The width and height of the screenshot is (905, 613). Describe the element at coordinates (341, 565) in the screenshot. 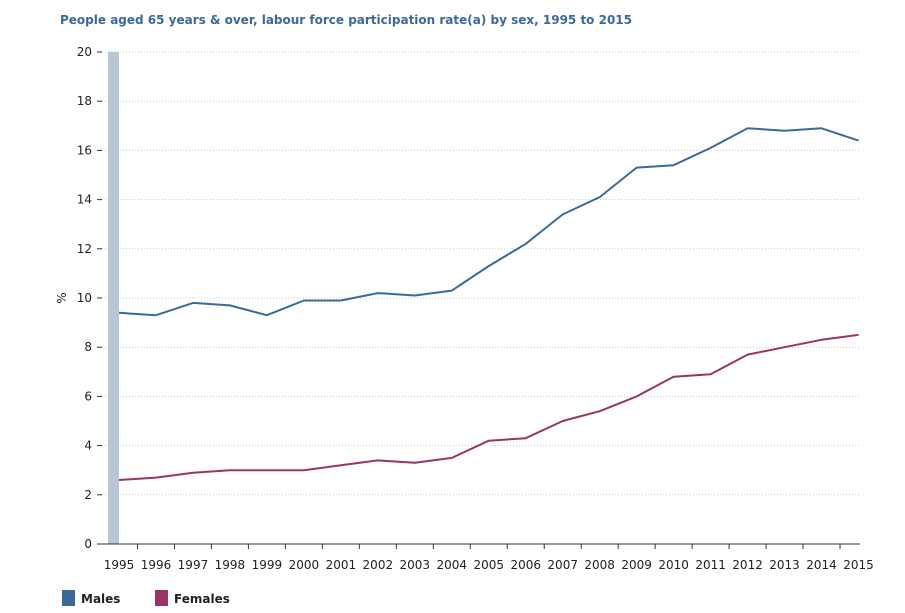

I see `x-tick-label: 2001` at that location.